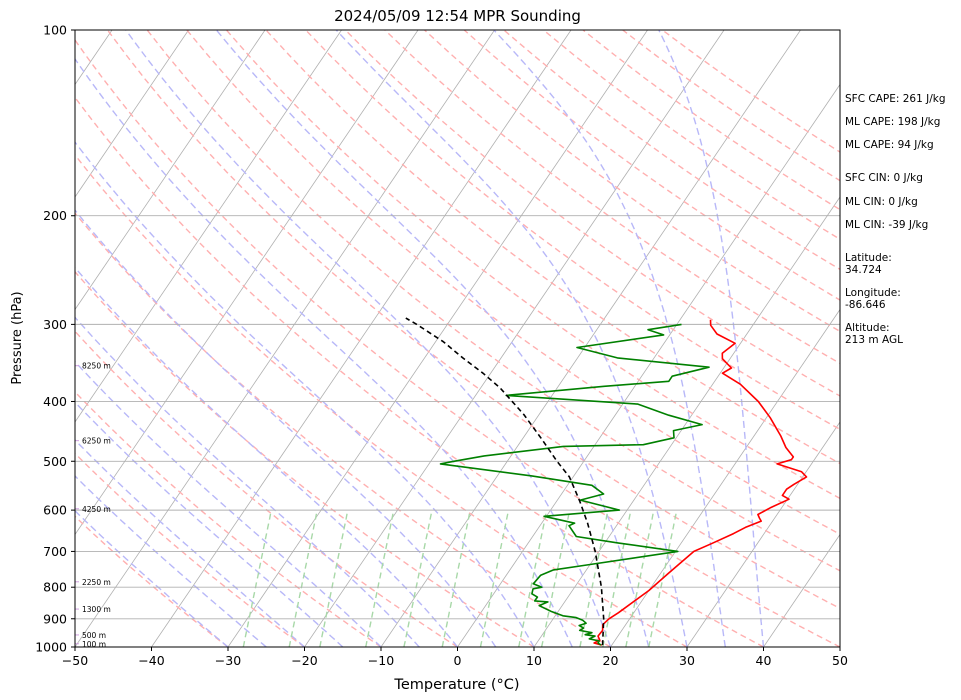 Image resolution: width=961 pixels, height=700 pixels. I want to click on altitude-info: Altitude: 213 m AGL, so click(874, 334).